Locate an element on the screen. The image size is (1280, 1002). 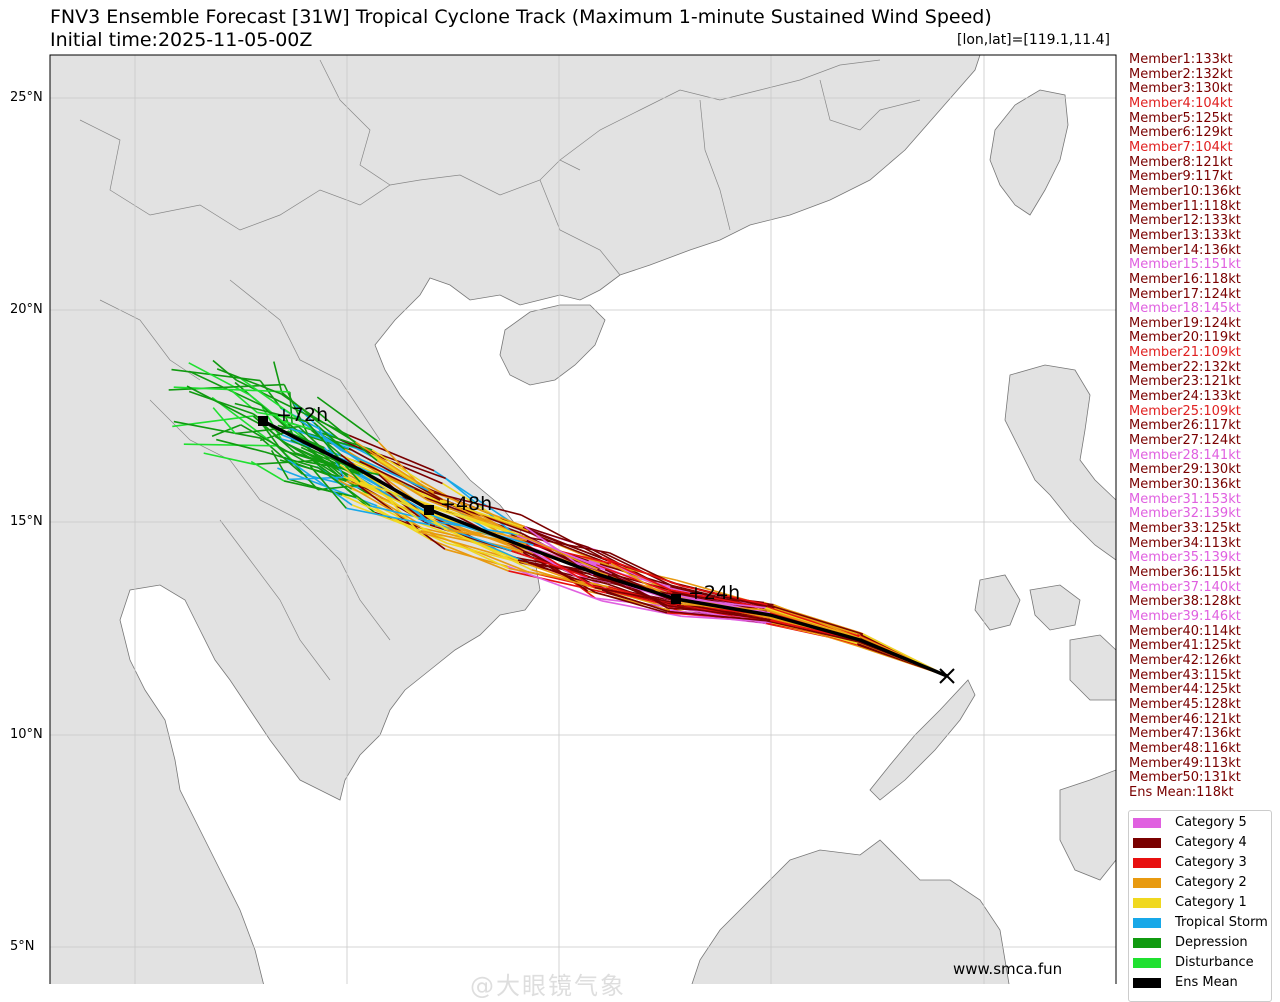
marker-48h is located at coordinates (429, 510).